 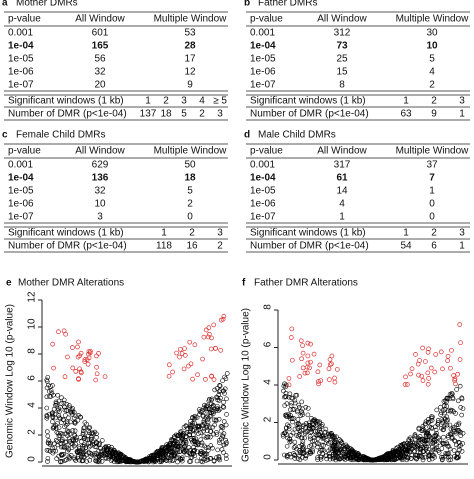 I want to click on table-cell: 1e-06, so click(x=263, y=72).